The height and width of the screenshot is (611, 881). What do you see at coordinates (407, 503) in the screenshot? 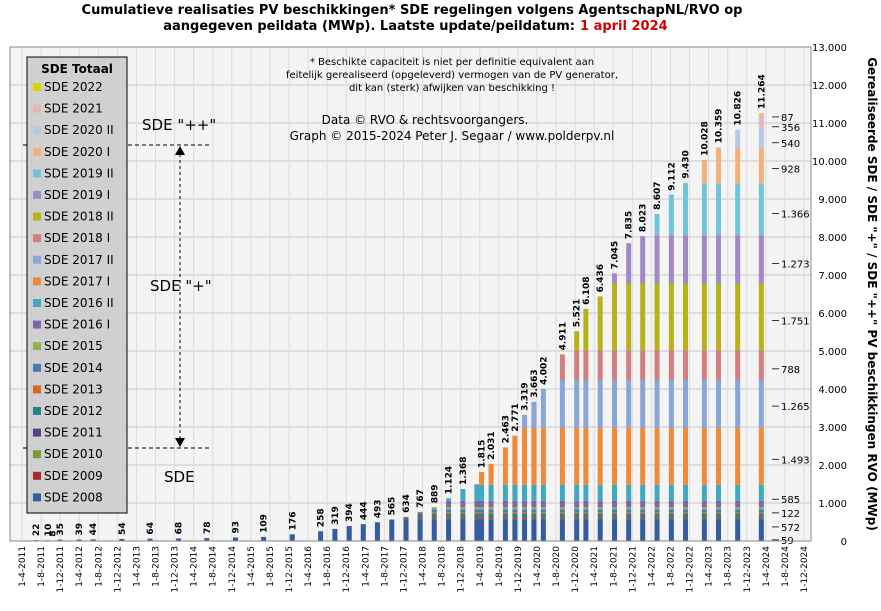
I see `total-value-label: 634` at bounding box center [407, 503].